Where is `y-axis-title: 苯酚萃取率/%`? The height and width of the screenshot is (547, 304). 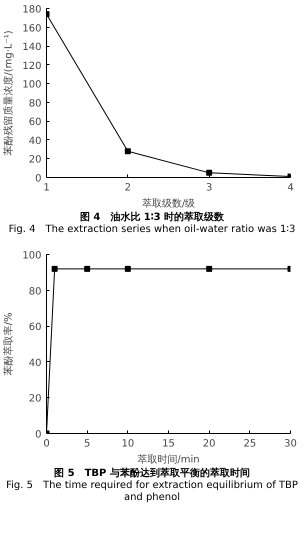 y-axis-title: 苯酚萃取率/% is located at coordinates (8, 344).